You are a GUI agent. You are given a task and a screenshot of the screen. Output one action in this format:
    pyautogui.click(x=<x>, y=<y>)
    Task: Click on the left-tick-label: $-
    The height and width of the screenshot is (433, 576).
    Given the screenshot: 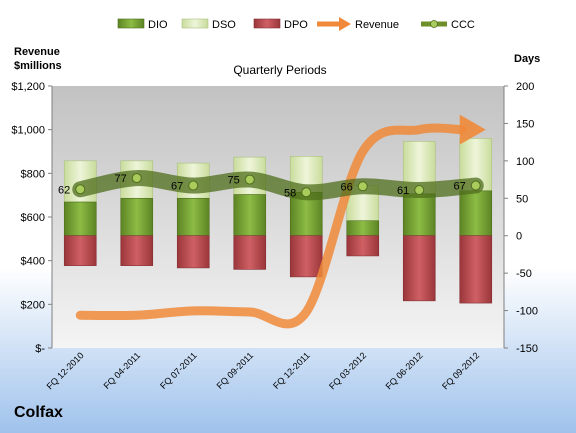 What is the action you would take?
    pyautogui.click(x=40, y=349)
    